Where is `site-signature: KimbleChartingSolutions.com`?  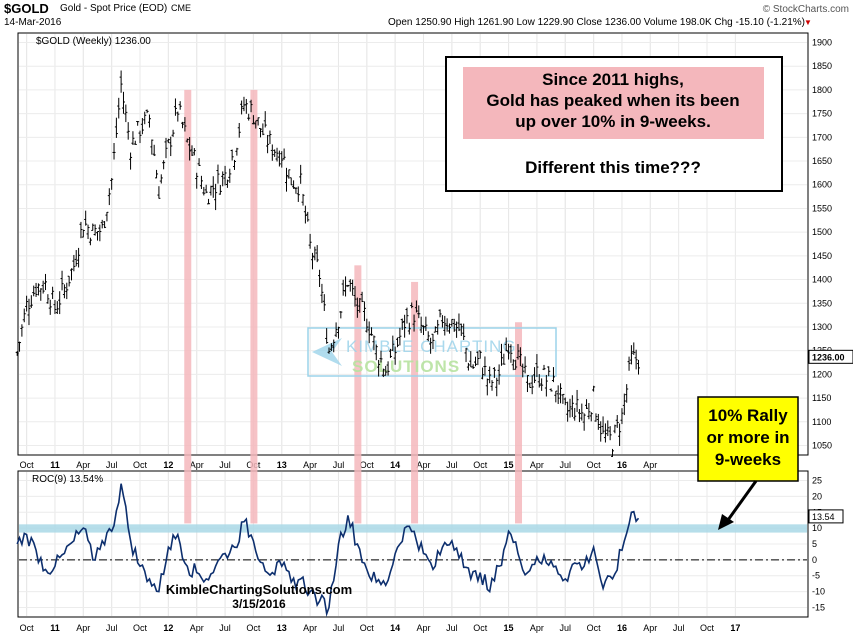
site-signature: KimbleChartingSolutions.com is located at coordinates (259, 589).